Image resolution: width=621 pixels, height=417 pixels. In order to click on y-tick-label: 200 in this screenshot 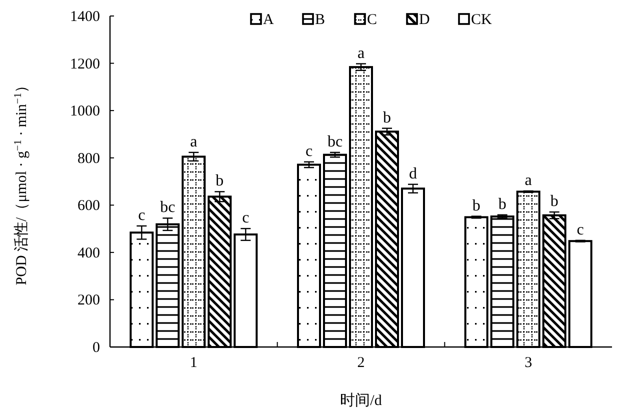, I will do `click(89, 300)`.